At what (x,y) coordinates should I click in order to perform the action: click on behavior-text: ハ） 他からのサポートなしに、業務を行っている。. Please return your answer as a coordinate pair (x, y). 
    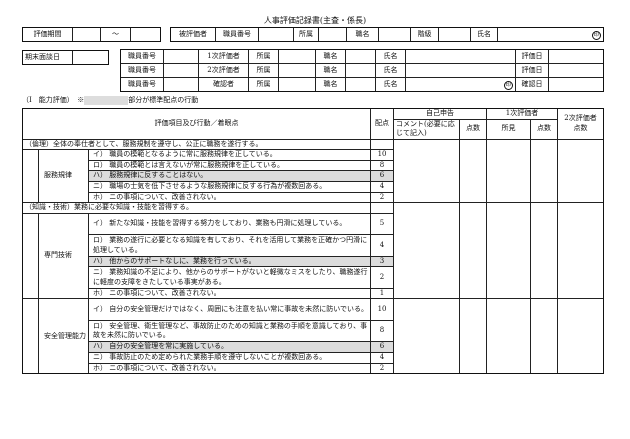
    Looking at the image, I should click on (229, 261).